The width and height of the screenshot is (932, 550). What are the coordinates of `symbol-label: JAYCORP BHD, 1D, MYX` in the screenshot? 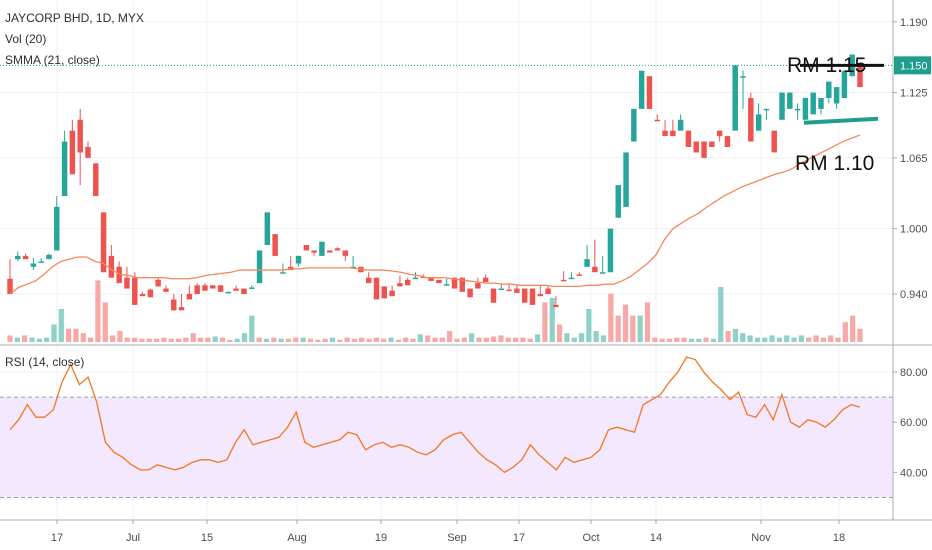 It's located at (74, 18).